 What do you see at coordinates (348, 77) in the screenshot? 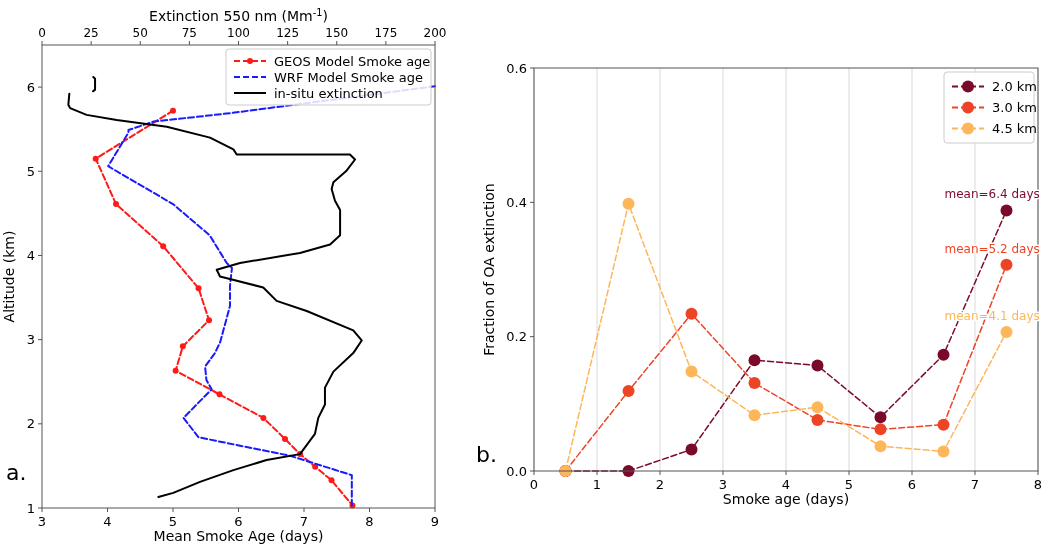
I see `legend-label: WRF Model Smoke age` at bounding box center [348, 77].